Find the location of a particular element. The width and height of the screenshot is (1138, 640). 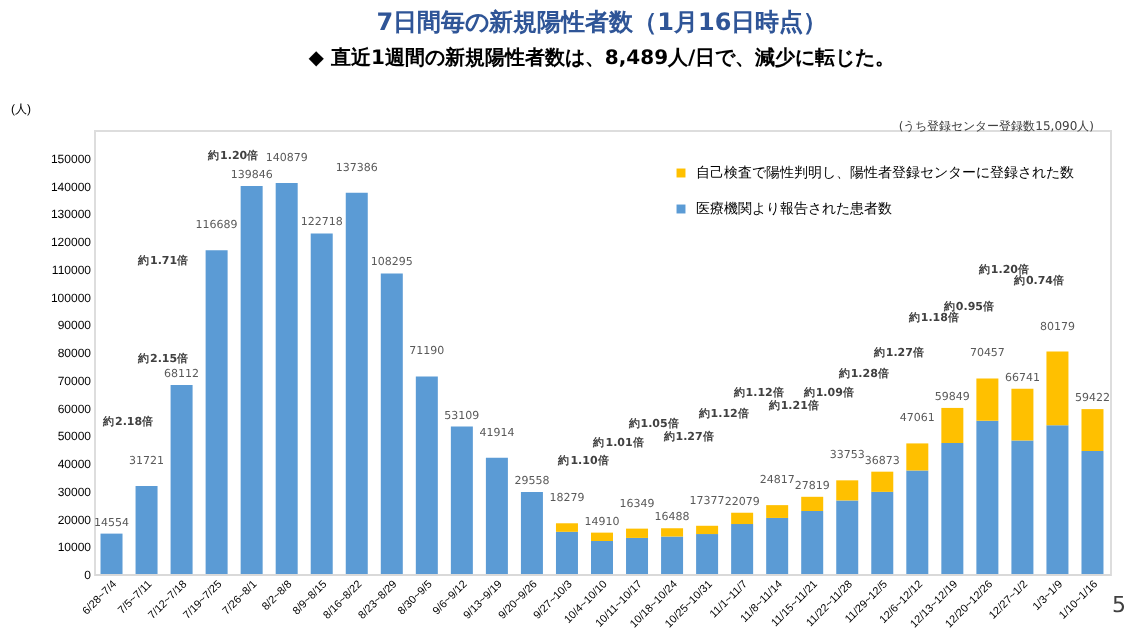

chart-title: 7日間毎の新規陽性者数（1月16日時点） is located at coordinates (602, 22).